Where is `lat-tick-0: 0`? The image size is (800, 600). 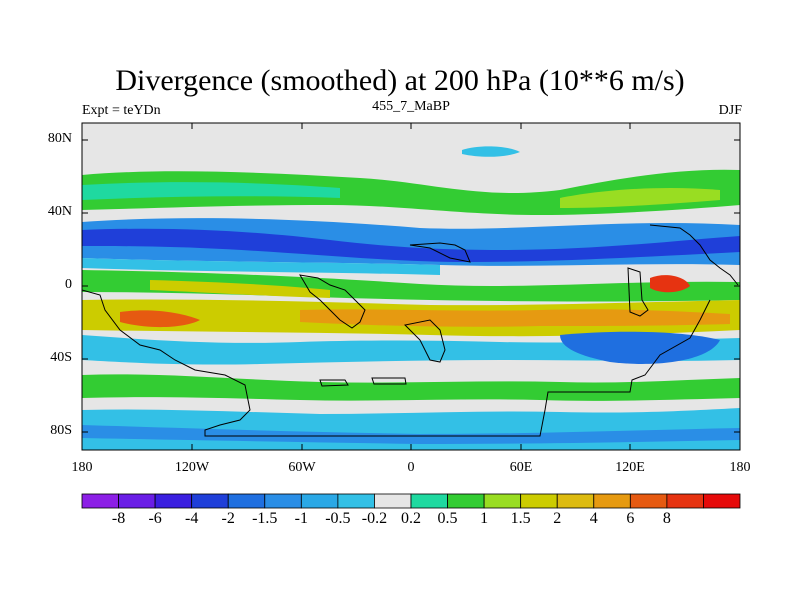 lat-tick-0: 0 is located at coordinates (68, 284).